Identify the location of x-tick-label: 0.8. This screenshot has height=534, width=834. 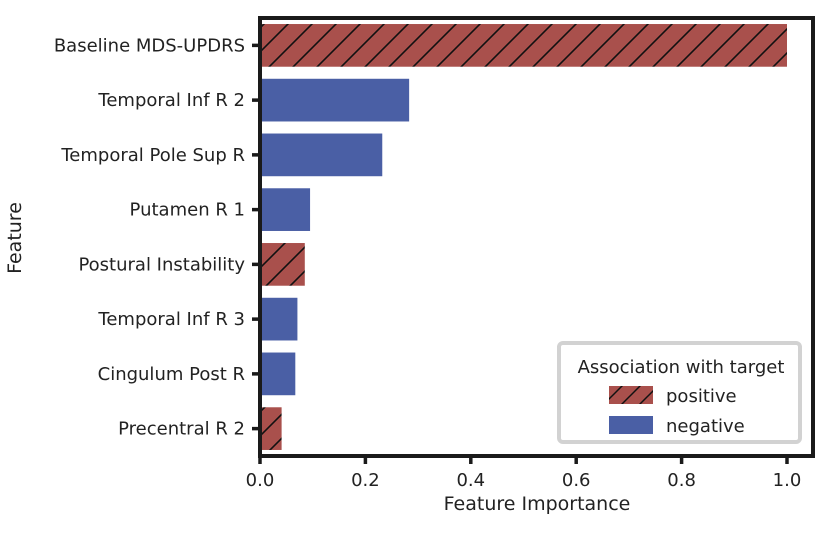
(681, 480).